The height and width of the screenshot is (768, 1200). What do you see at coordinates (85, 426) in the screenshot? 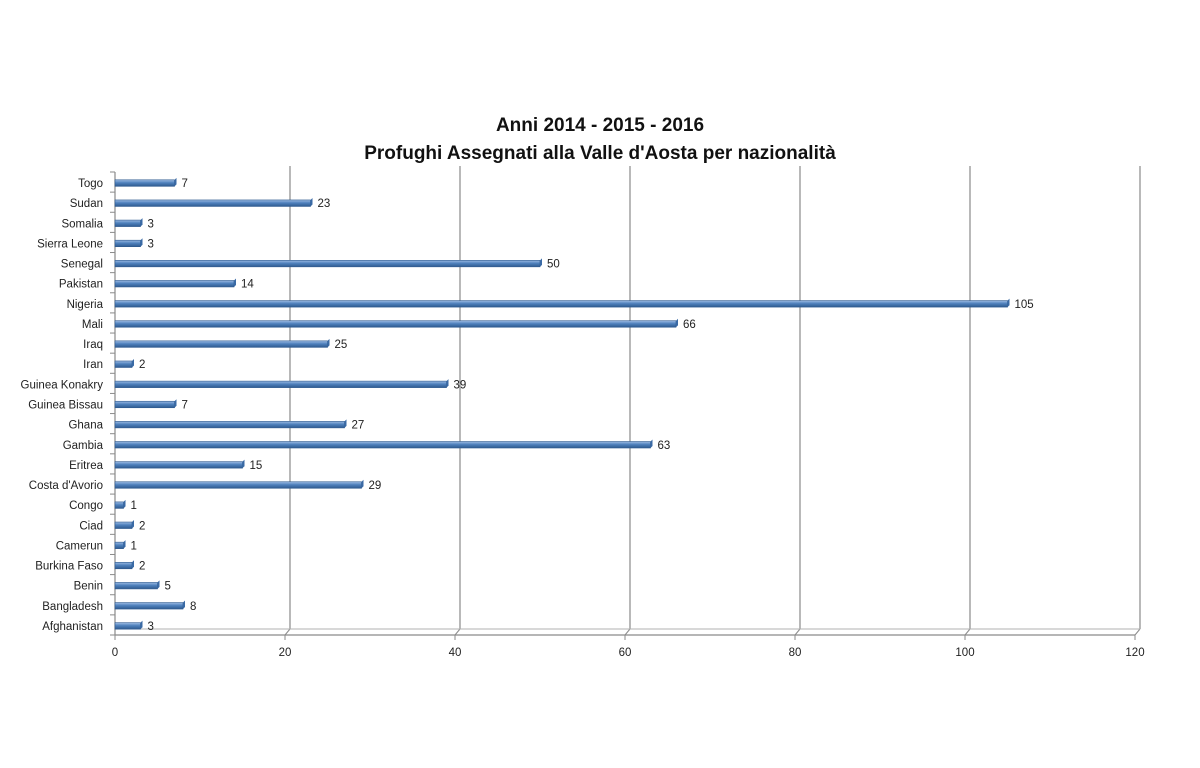
I see `category-label: Ghana` at bounding box center [85, 426].